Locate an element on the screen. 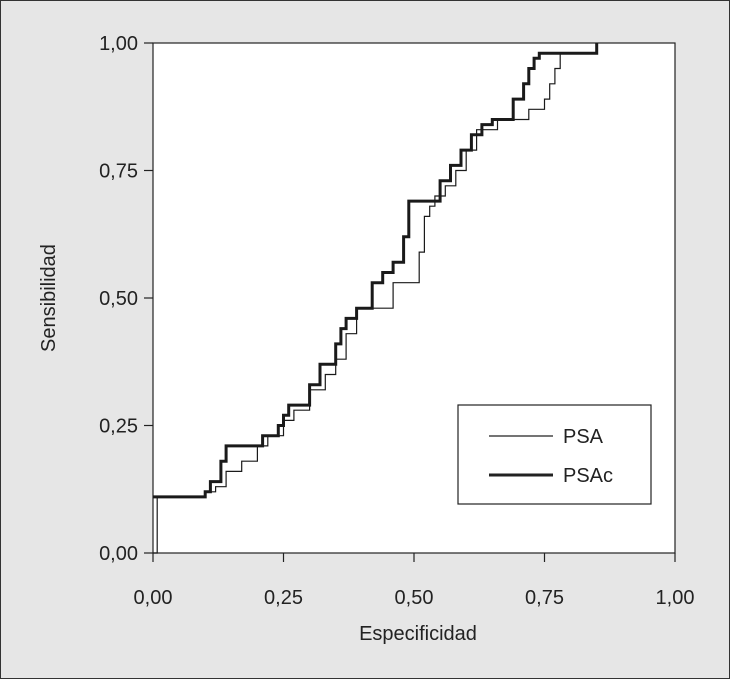 This screenshot has width=730, height=679. legend: PSA PSAc is located at coordinates (554, 454).